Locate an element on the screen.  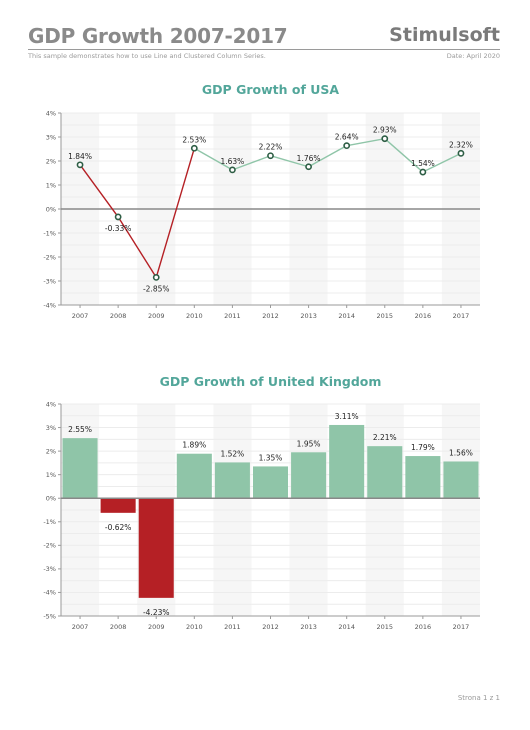
data-label: 1.84% is located at coordinates (80, 156).